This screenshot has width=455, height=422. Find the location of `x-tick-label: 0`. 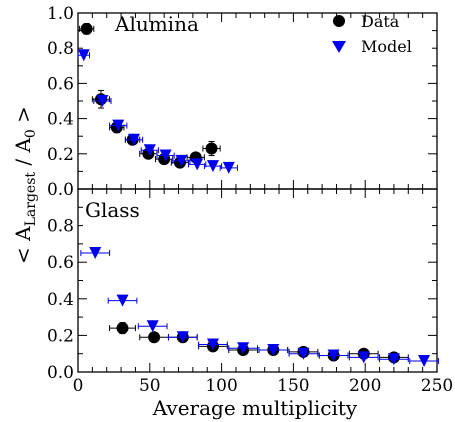

x-tick-label: 0 is located at coordinates (78, 386).